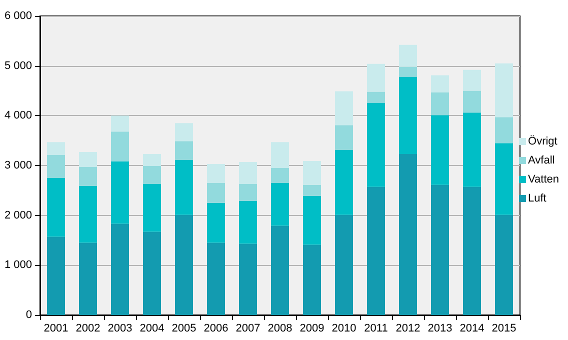 The image size is (568, 340). I want to click on x-tick-label: 2010, so click(344, 328).